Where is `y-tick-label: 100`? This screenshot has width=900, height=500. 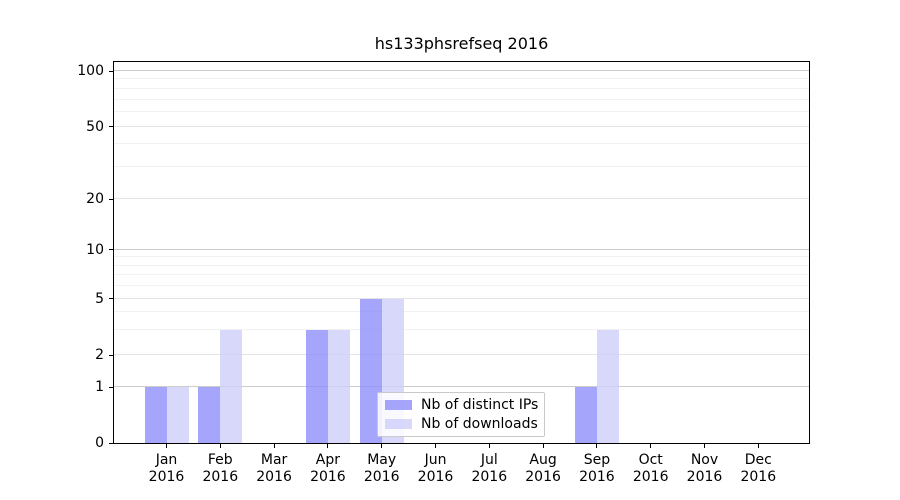
y-tick-label: 100 is located at coordinates (90, 71).